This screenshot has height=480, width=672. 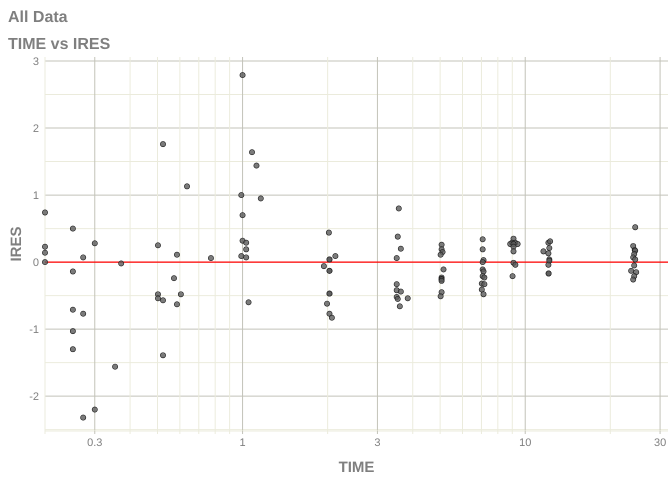 I want to click on x-tick-label: 30, so click(x=660, y=443).